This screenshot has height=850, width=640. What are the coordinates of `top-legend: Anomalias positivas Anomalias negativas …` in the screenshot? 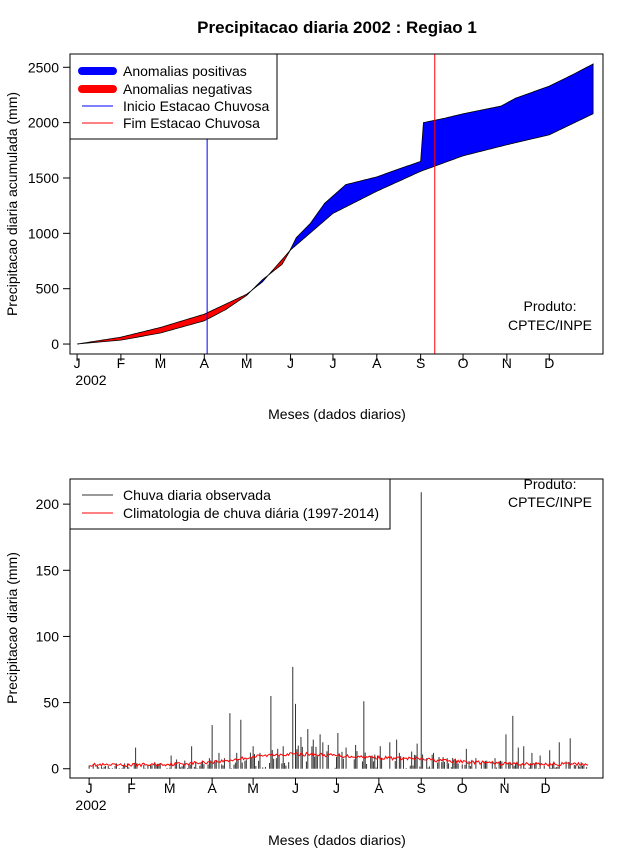 It's located at (173, 96).